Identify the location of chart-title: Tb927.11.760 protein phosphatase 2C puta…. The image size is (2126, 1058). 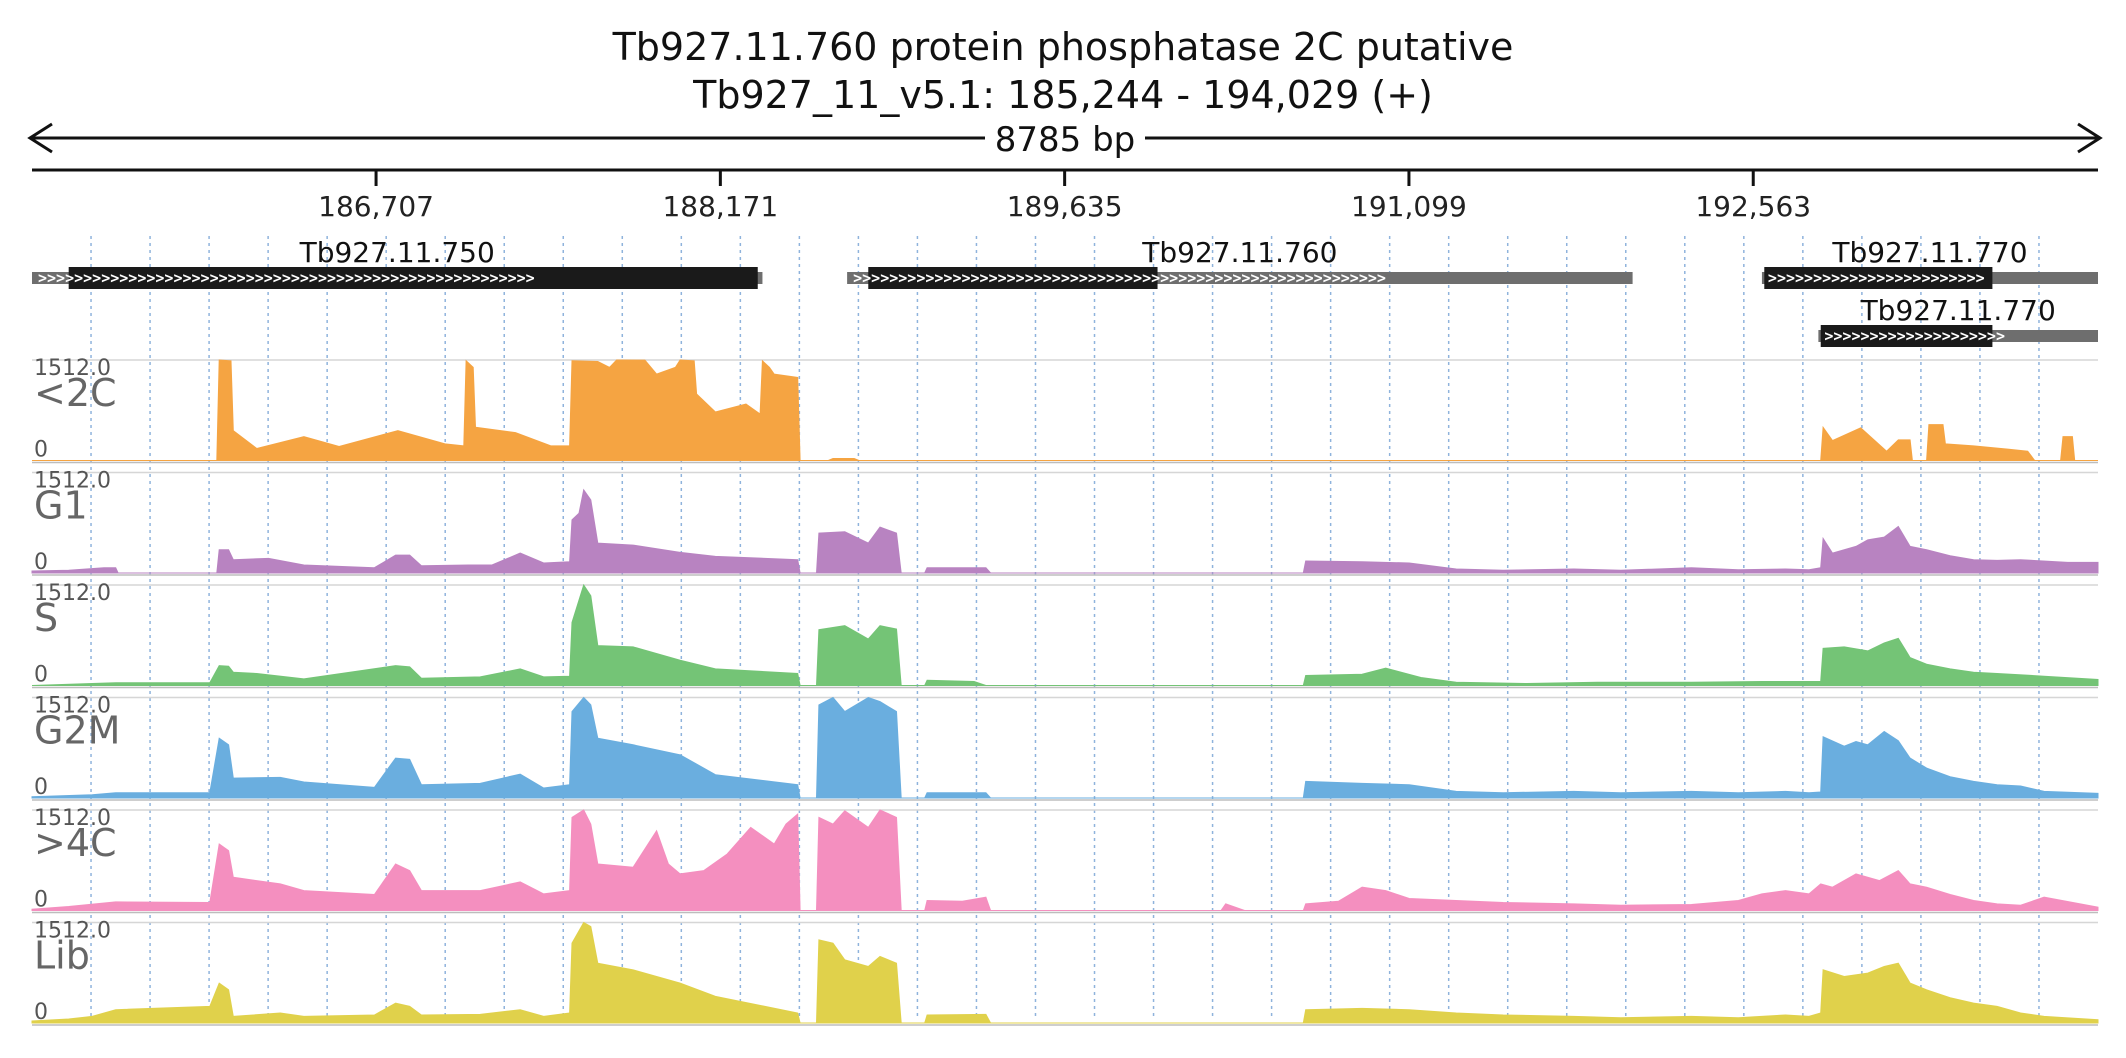
(1063, 47).